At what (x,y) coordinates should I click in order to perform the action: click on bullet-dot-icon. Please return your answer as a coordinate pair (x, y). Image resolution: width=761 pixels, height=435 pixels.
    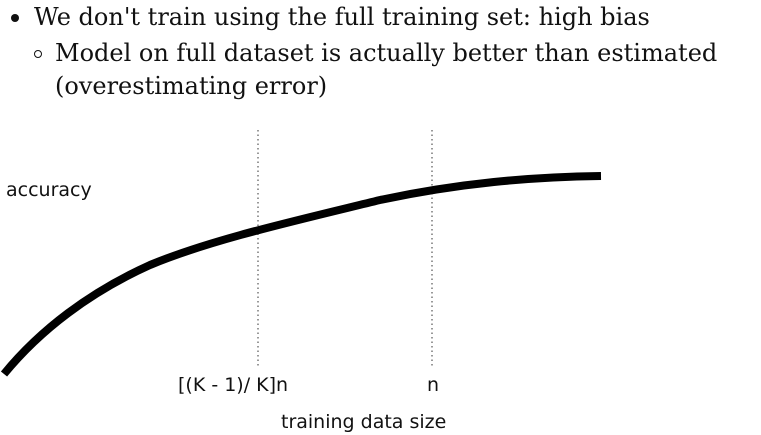
    Looking at the image, I should click on (15, 18).